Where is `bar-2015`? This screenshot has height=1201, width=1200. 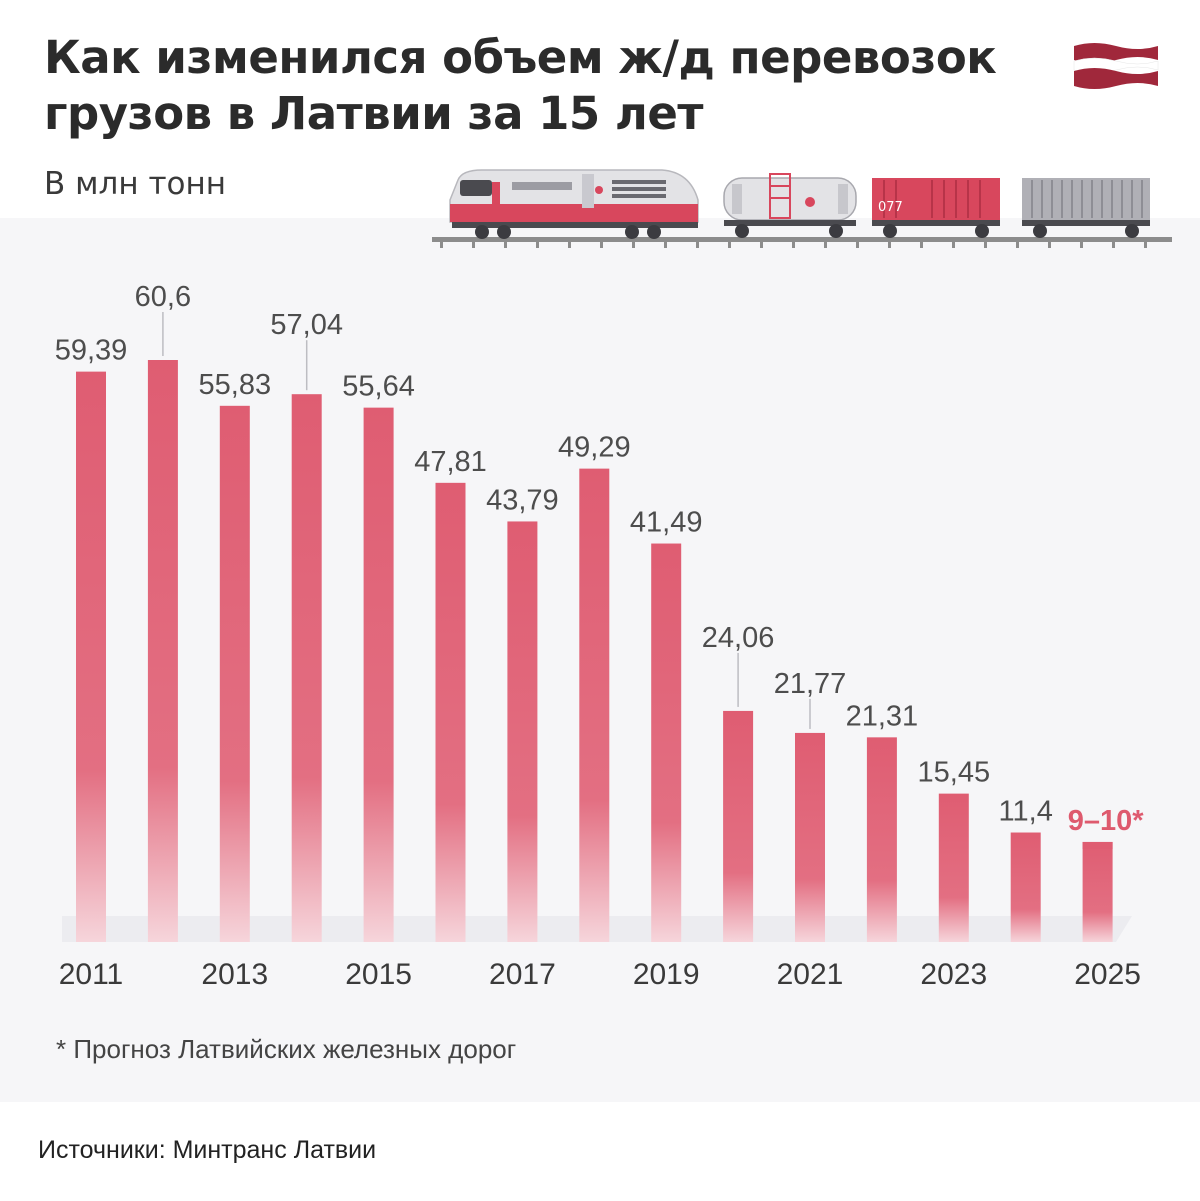 bar-2015 is located at coordinates (378, 675).